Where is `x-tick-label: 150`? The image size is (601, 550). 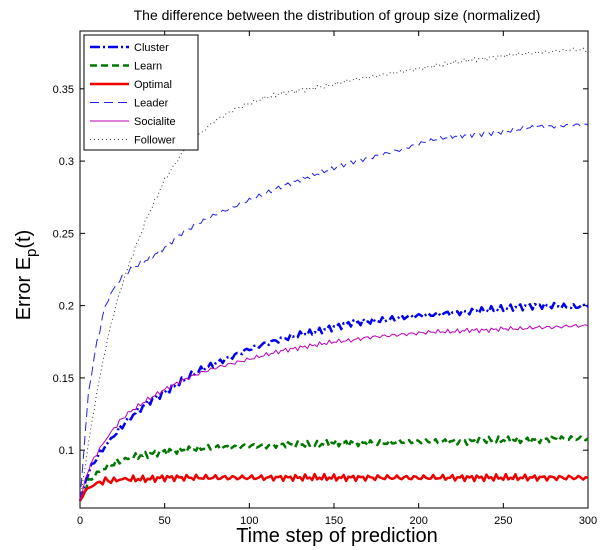 x-tick-label: 150 is located at coordinates (334, 521).